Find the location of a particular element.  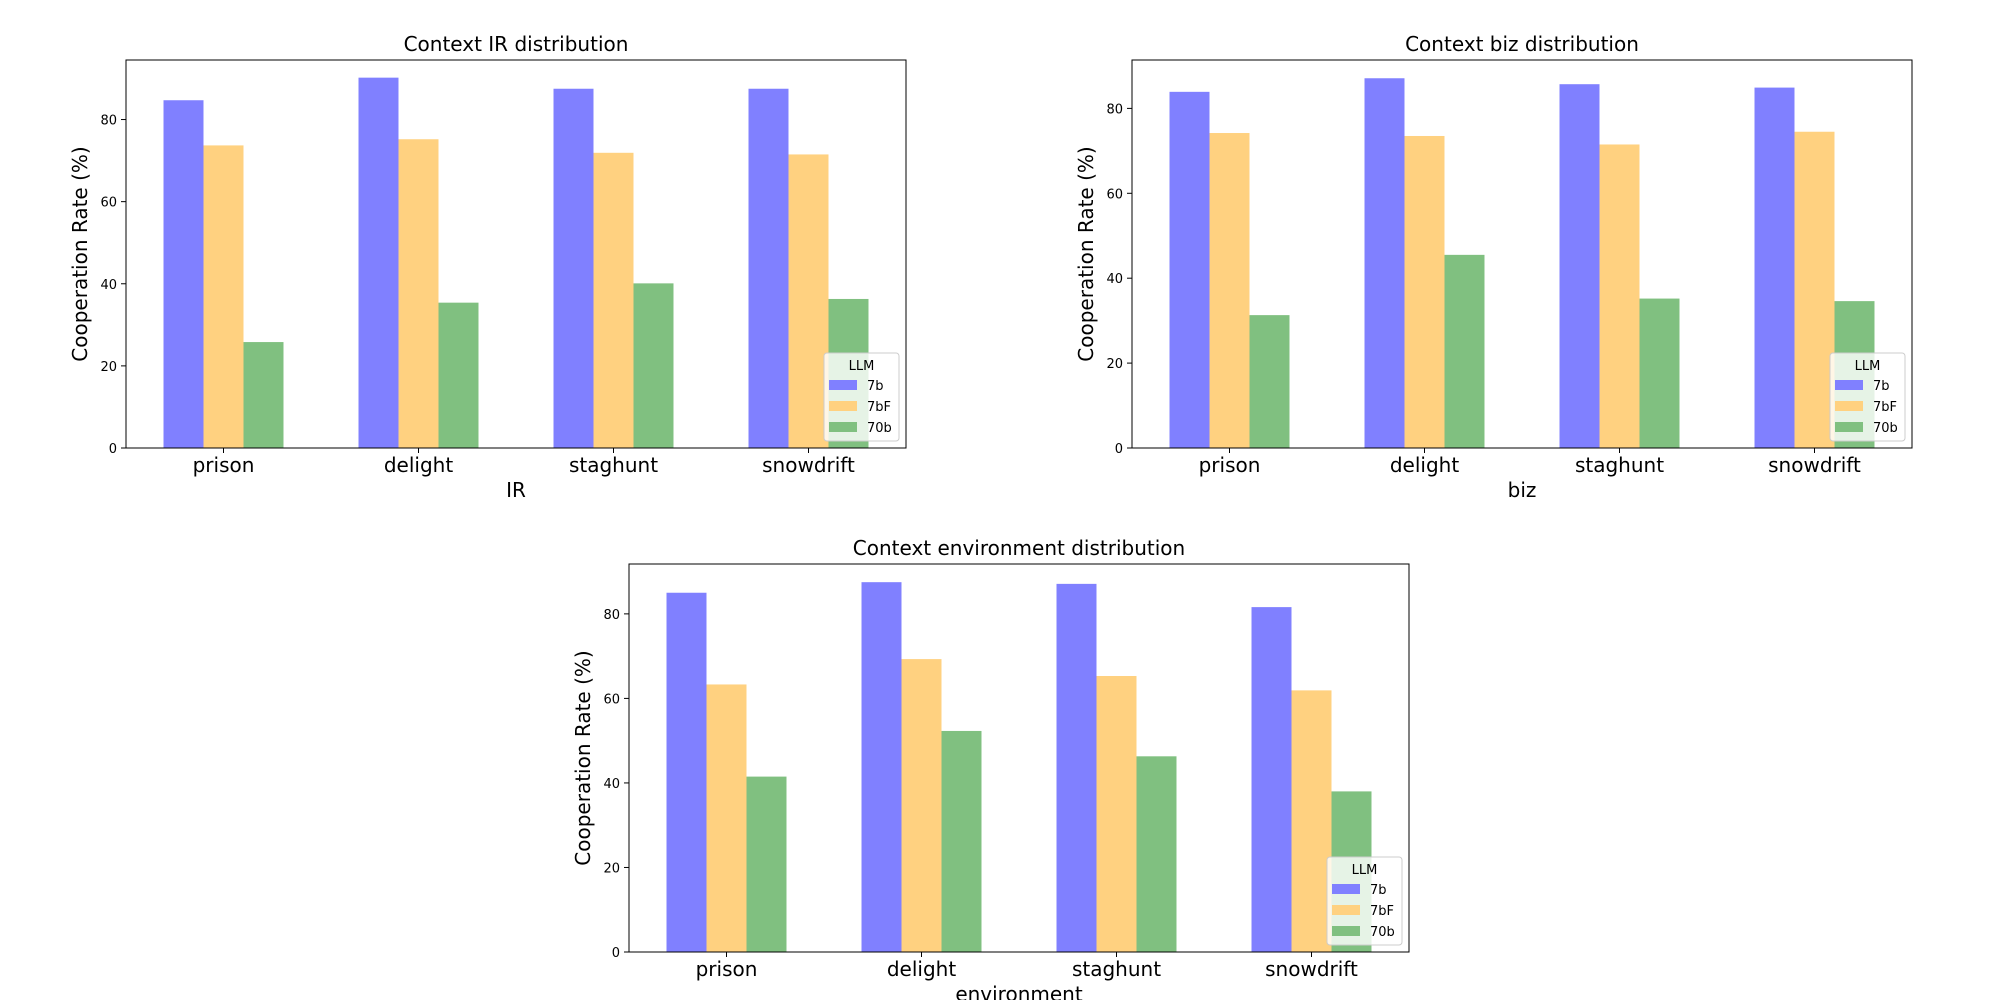

x-axis-label: environment is located at coordinates (1019, 991).